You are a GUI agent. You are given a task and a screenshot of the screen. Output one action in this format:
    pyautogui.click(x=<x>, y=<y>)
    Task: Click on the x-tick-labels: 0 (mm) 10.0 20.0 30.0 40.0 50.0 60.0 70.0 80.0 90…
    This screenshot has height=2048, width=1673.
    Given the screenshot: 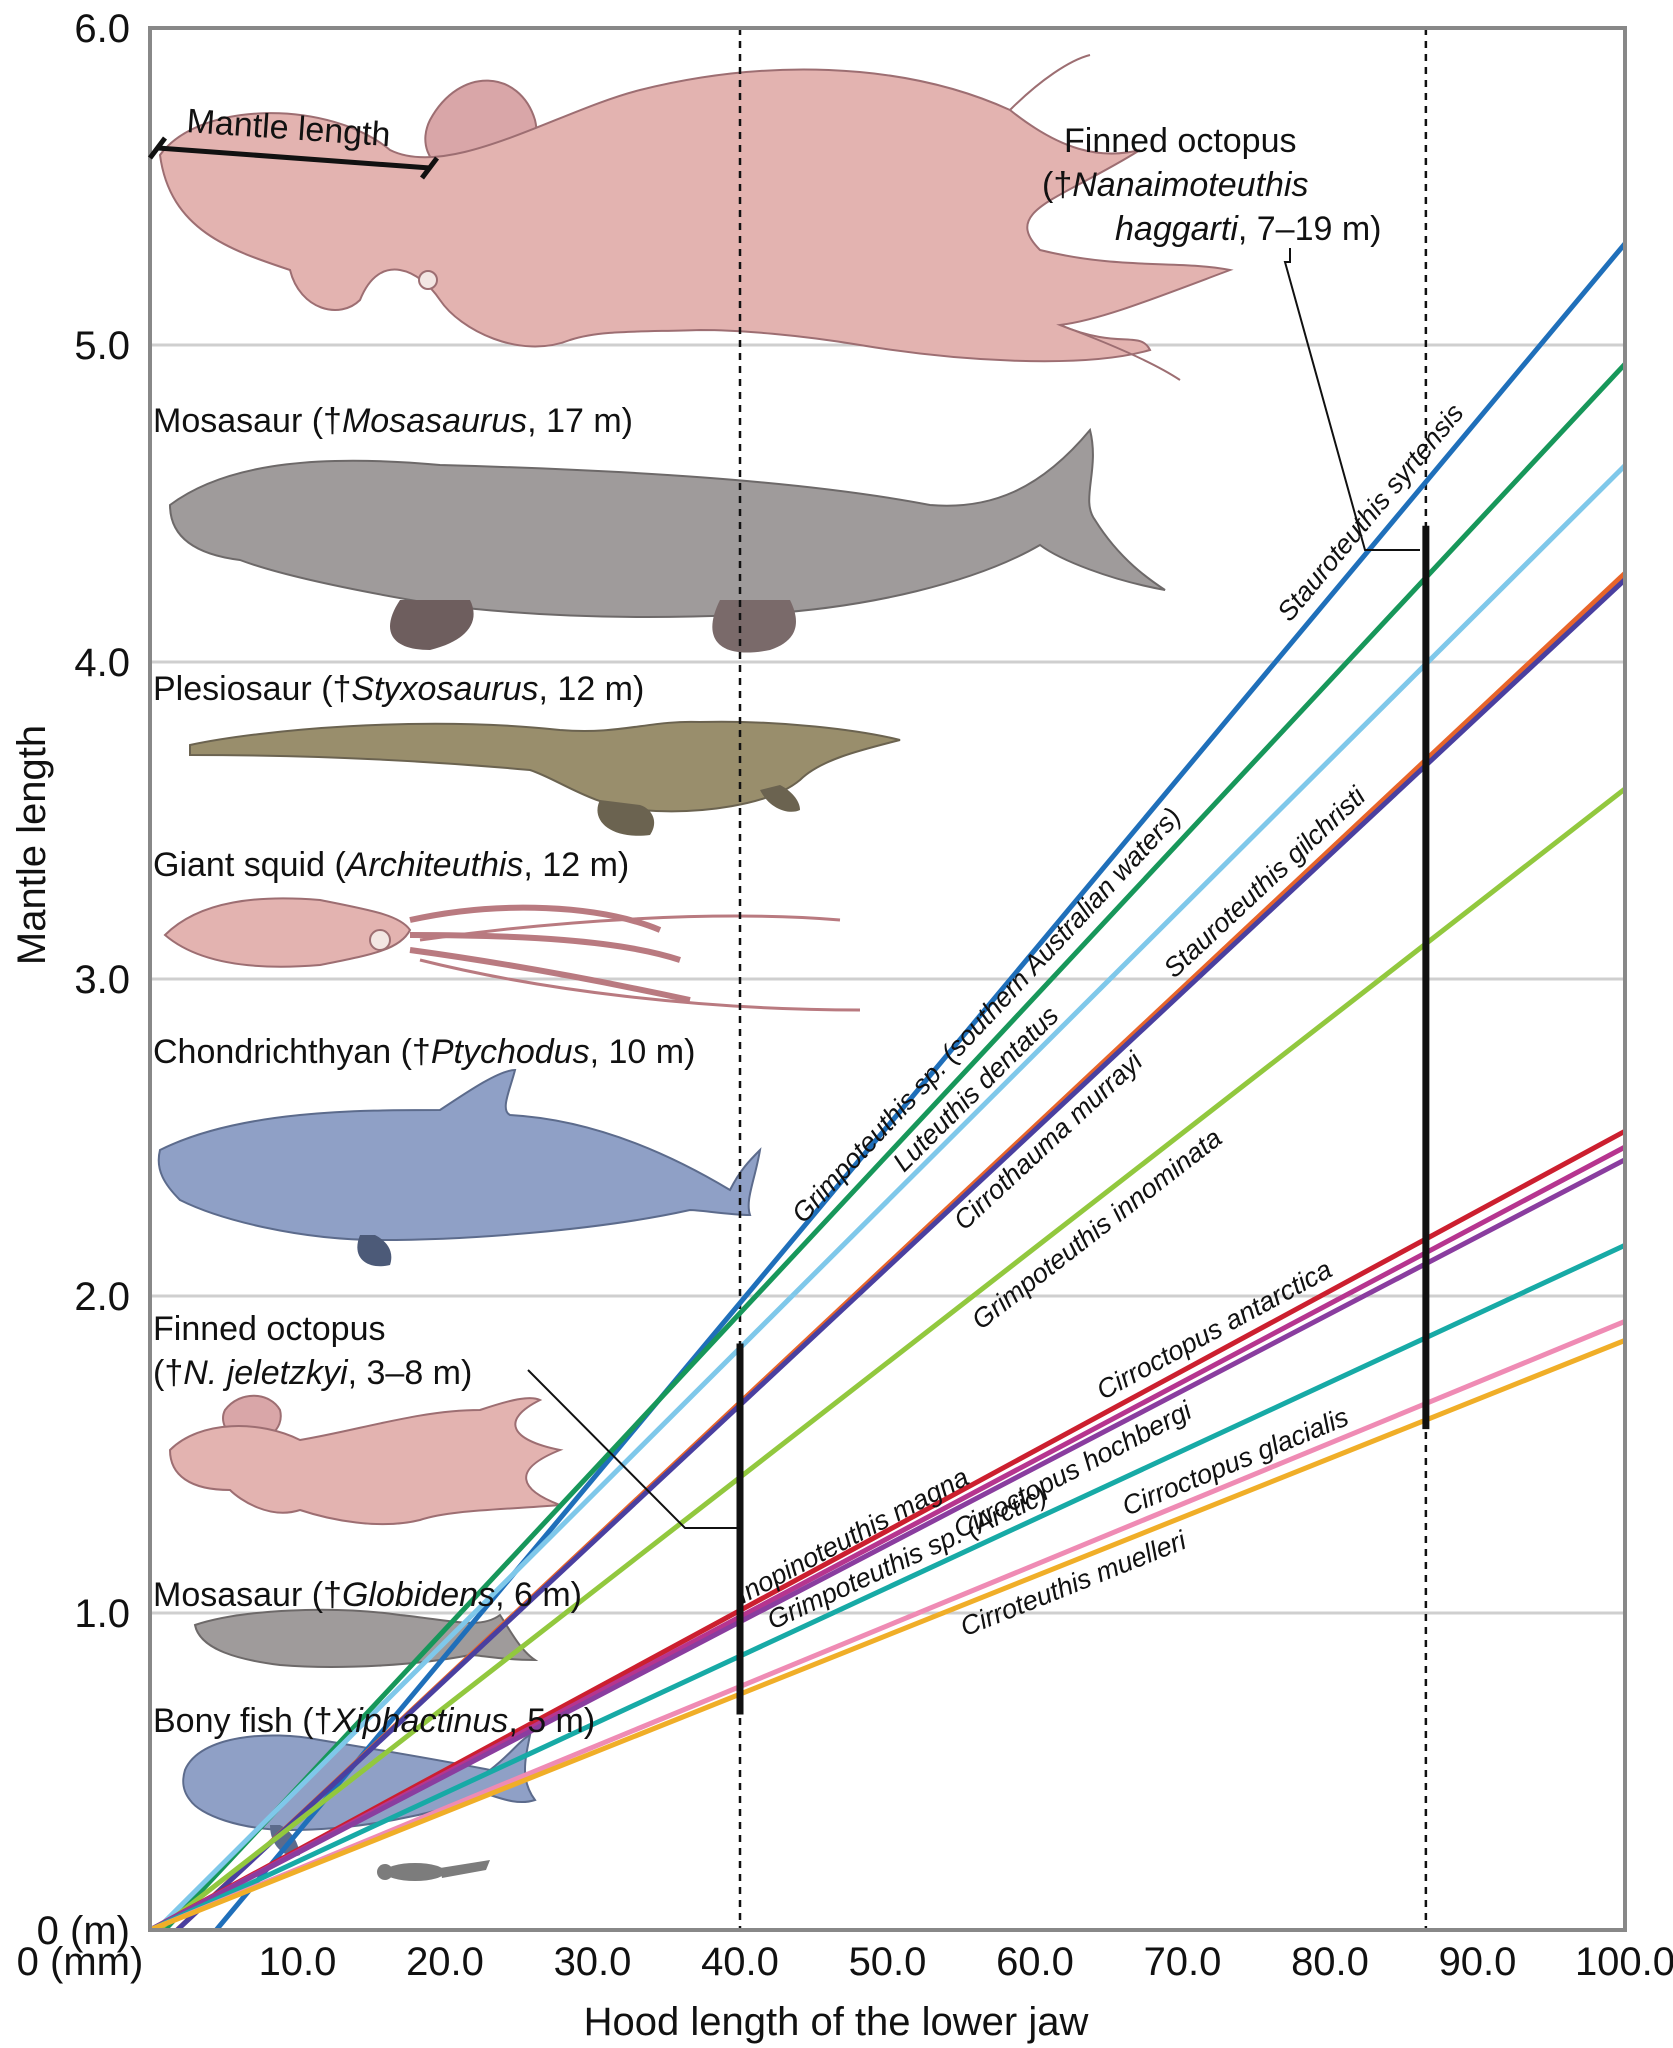 What is the action you would take?
    pyautogui.click(x=845, y=1962)
    